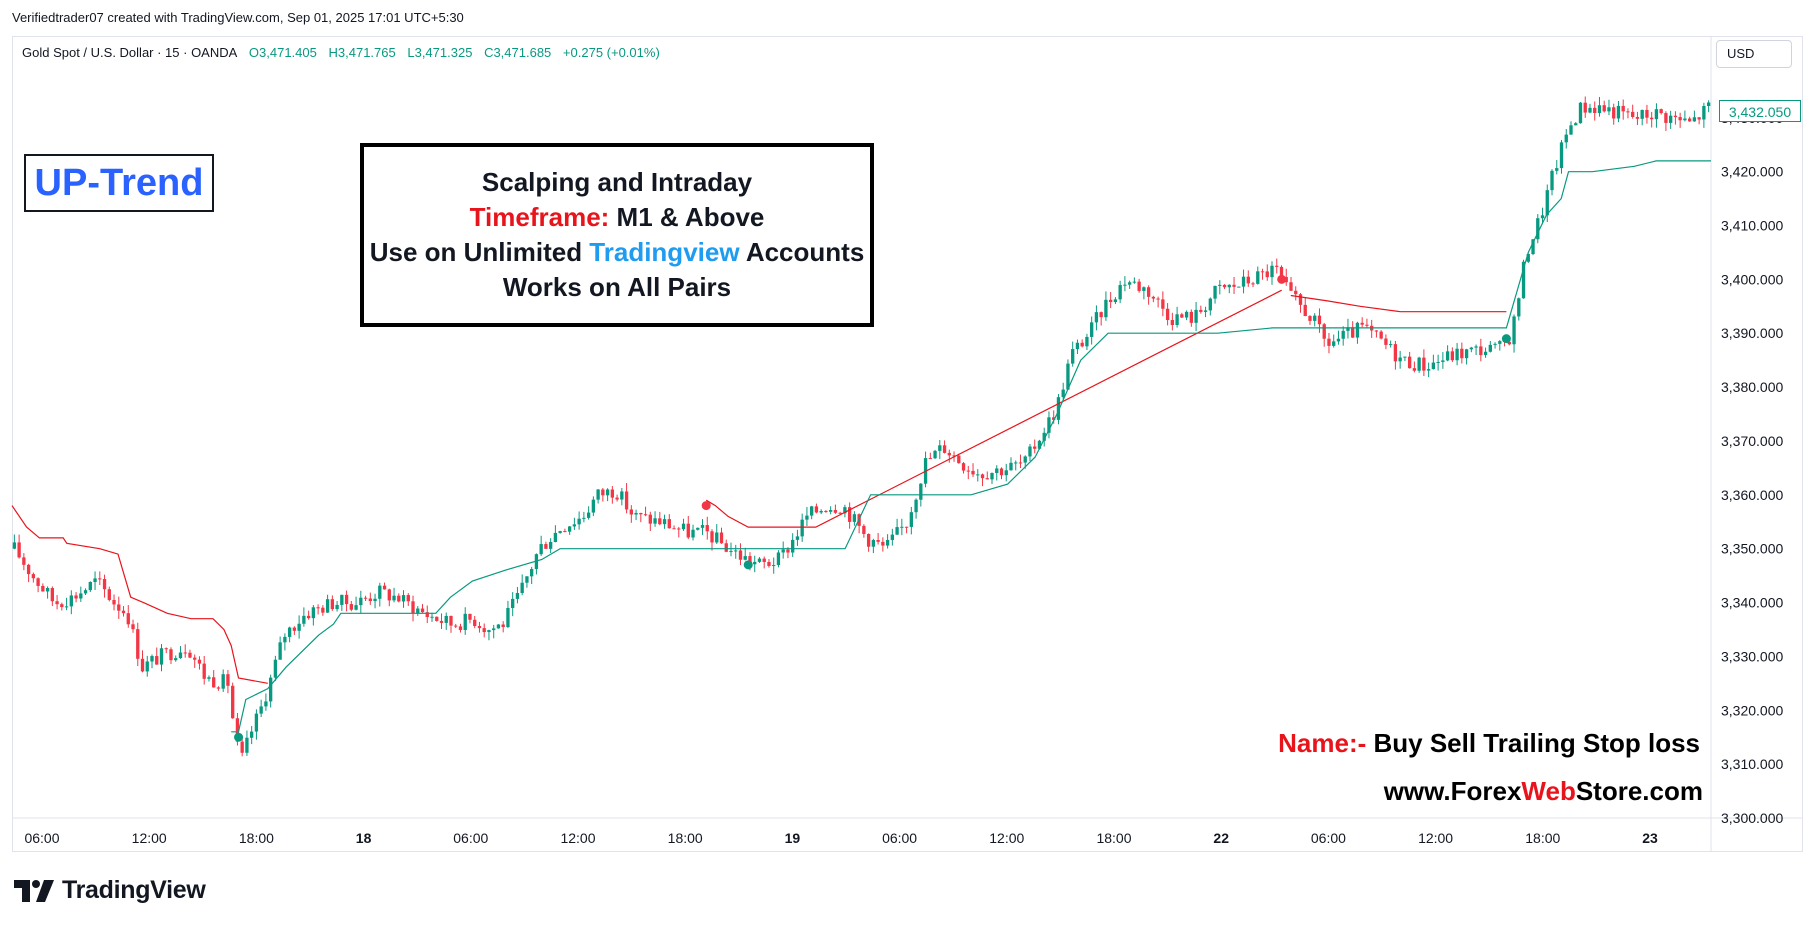  What do you see at coordinates (119, 183) in the screenshot?
I see `trend-label: UP-Trend` at bounding box center [119, 183].